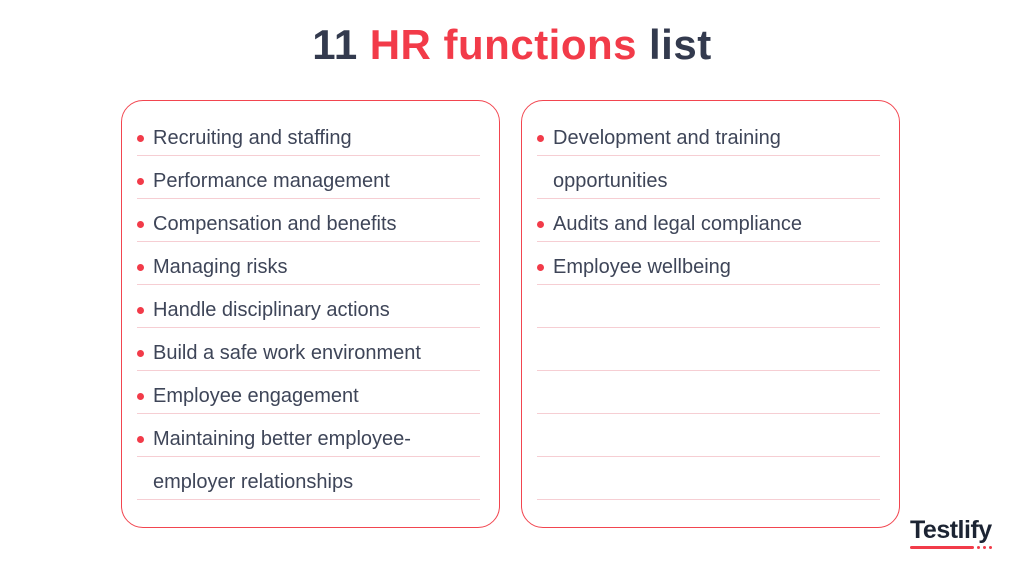  I want to click on list-item: Managing risks, so click(308, 263).